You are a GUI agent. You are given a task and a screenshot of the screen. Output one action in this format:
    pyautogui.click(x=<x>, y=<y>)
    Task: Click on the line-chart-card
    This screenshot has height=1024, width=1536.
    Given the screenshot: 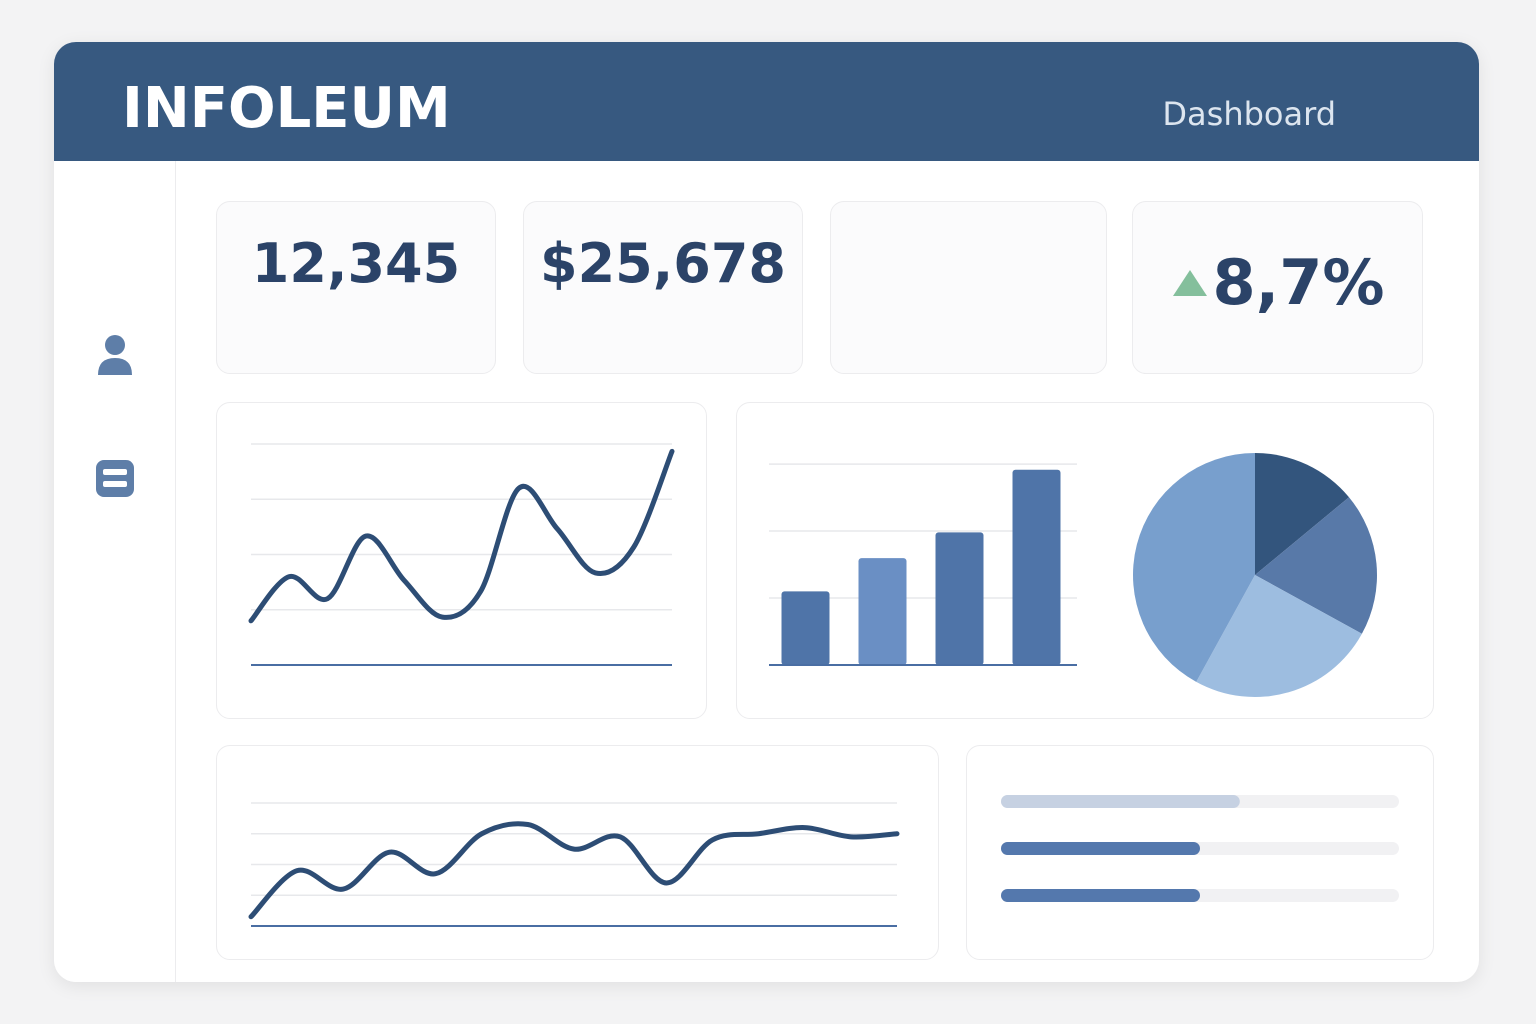 What is the action you would take?
    pyautogui.click(x=461, y=560)
    